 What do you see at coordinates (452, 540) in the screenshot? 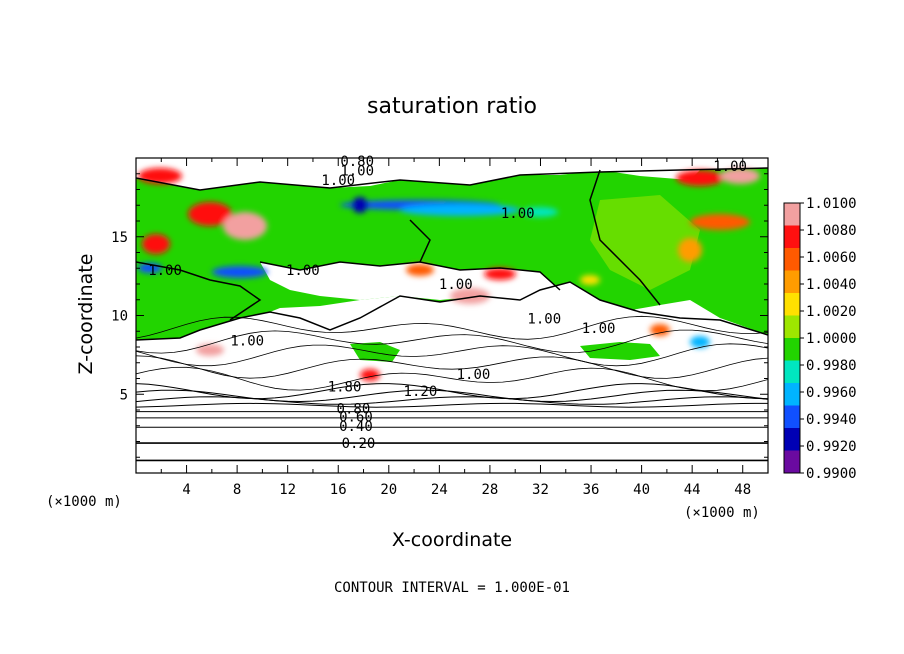
I see `x-axis-label: X-coordinate` at bounding box center [452, 540].